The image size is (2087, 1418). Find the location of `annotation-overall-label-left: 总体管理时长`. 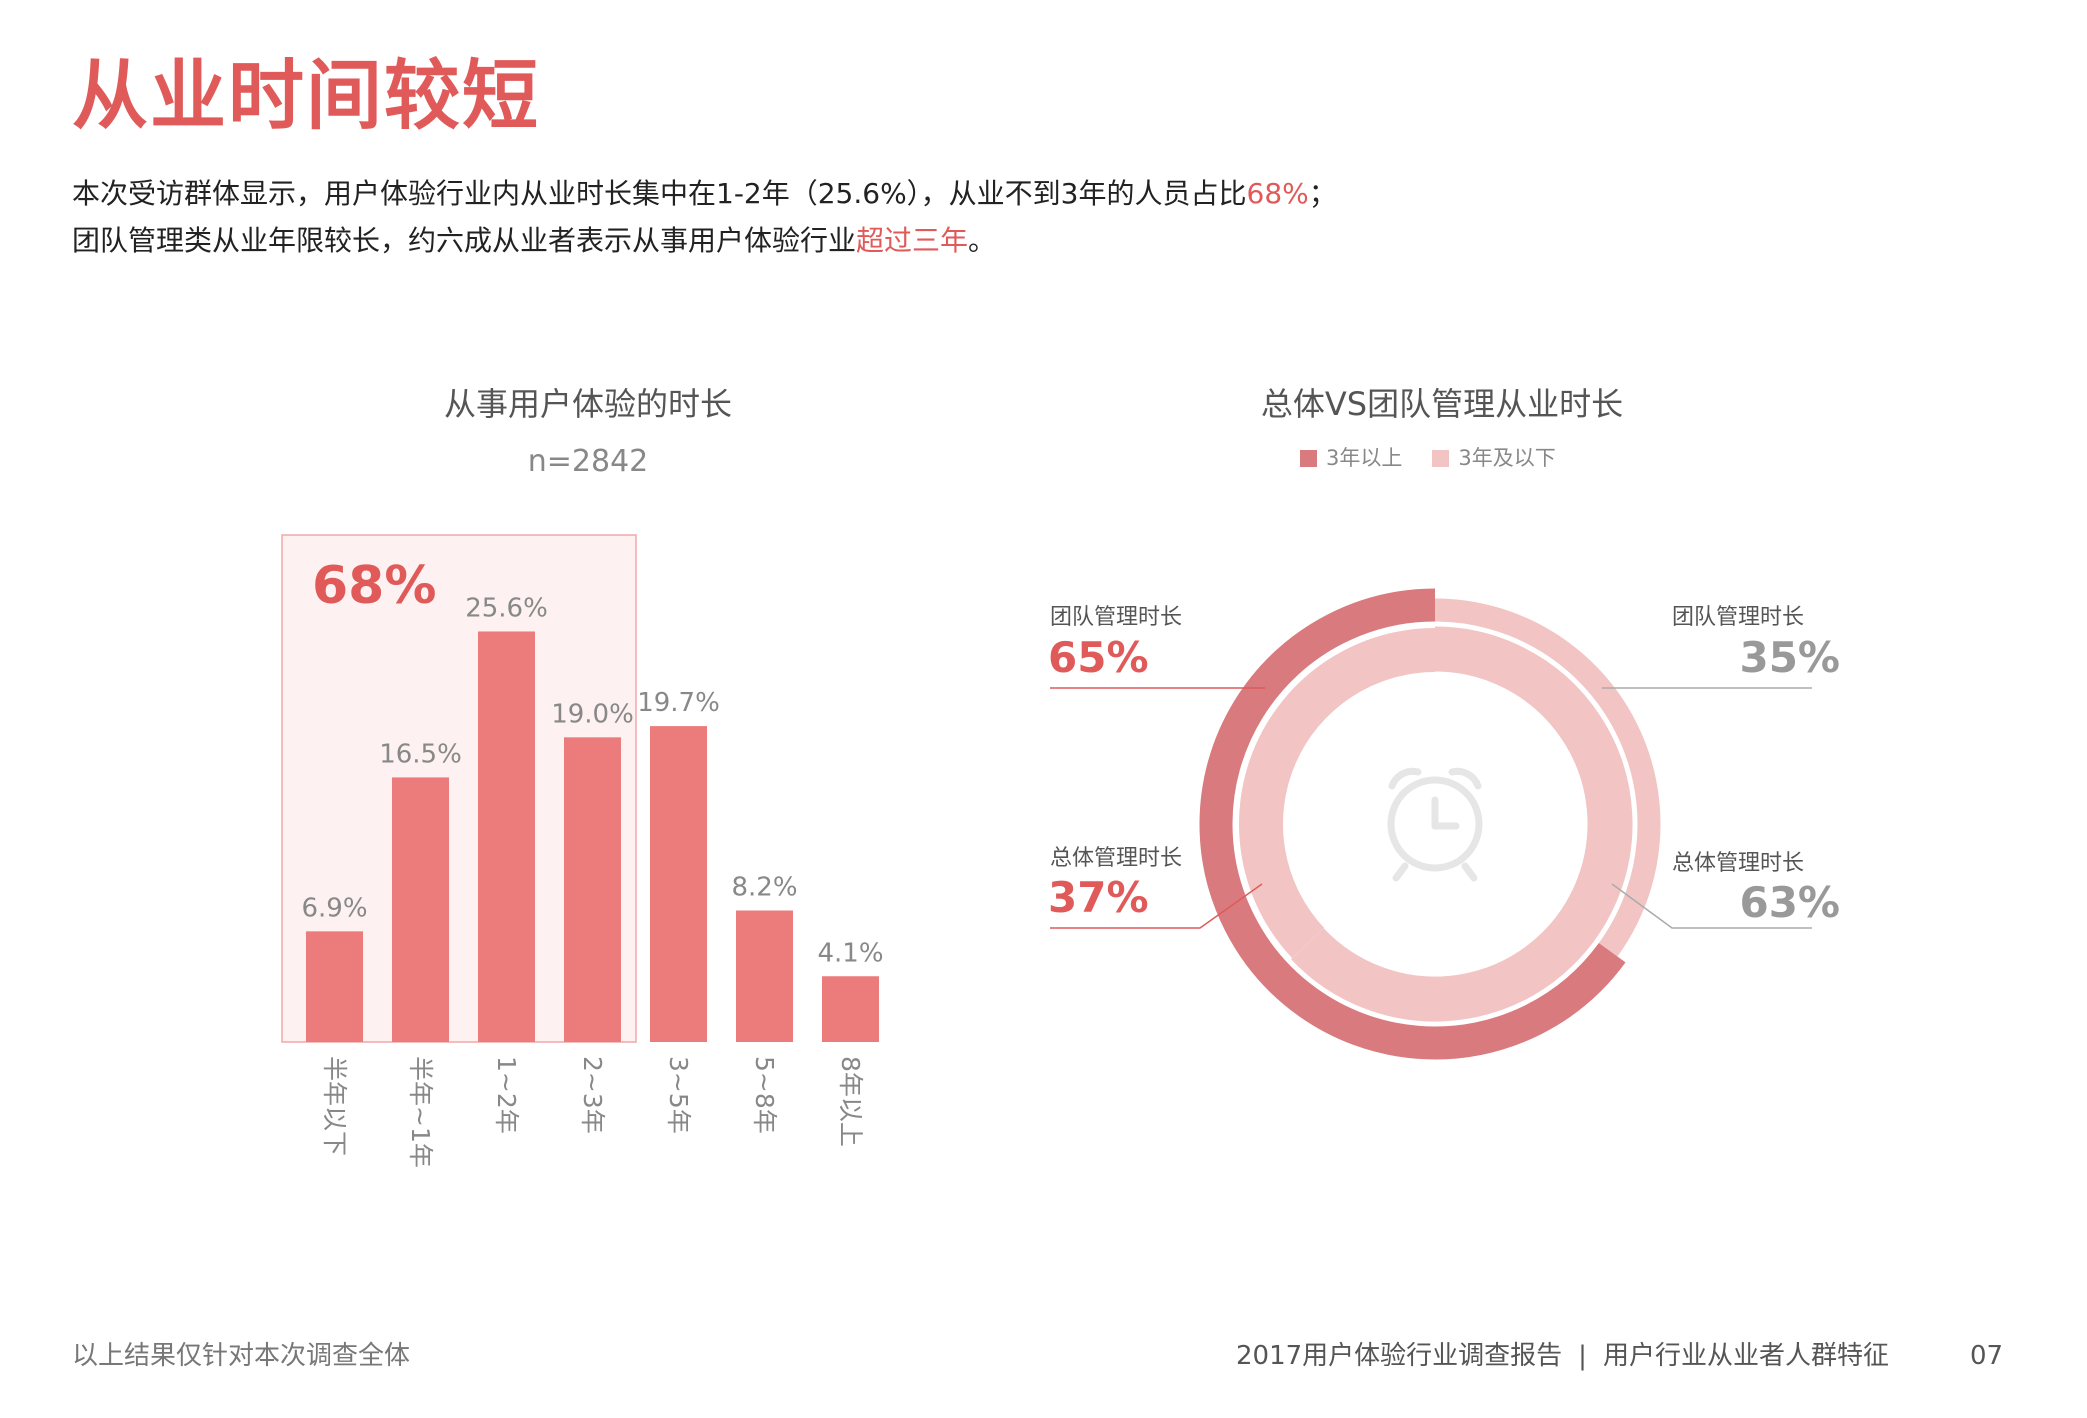

annotation-overall-label-left: 总体管理时长 is located at coordinates (1116, 858).